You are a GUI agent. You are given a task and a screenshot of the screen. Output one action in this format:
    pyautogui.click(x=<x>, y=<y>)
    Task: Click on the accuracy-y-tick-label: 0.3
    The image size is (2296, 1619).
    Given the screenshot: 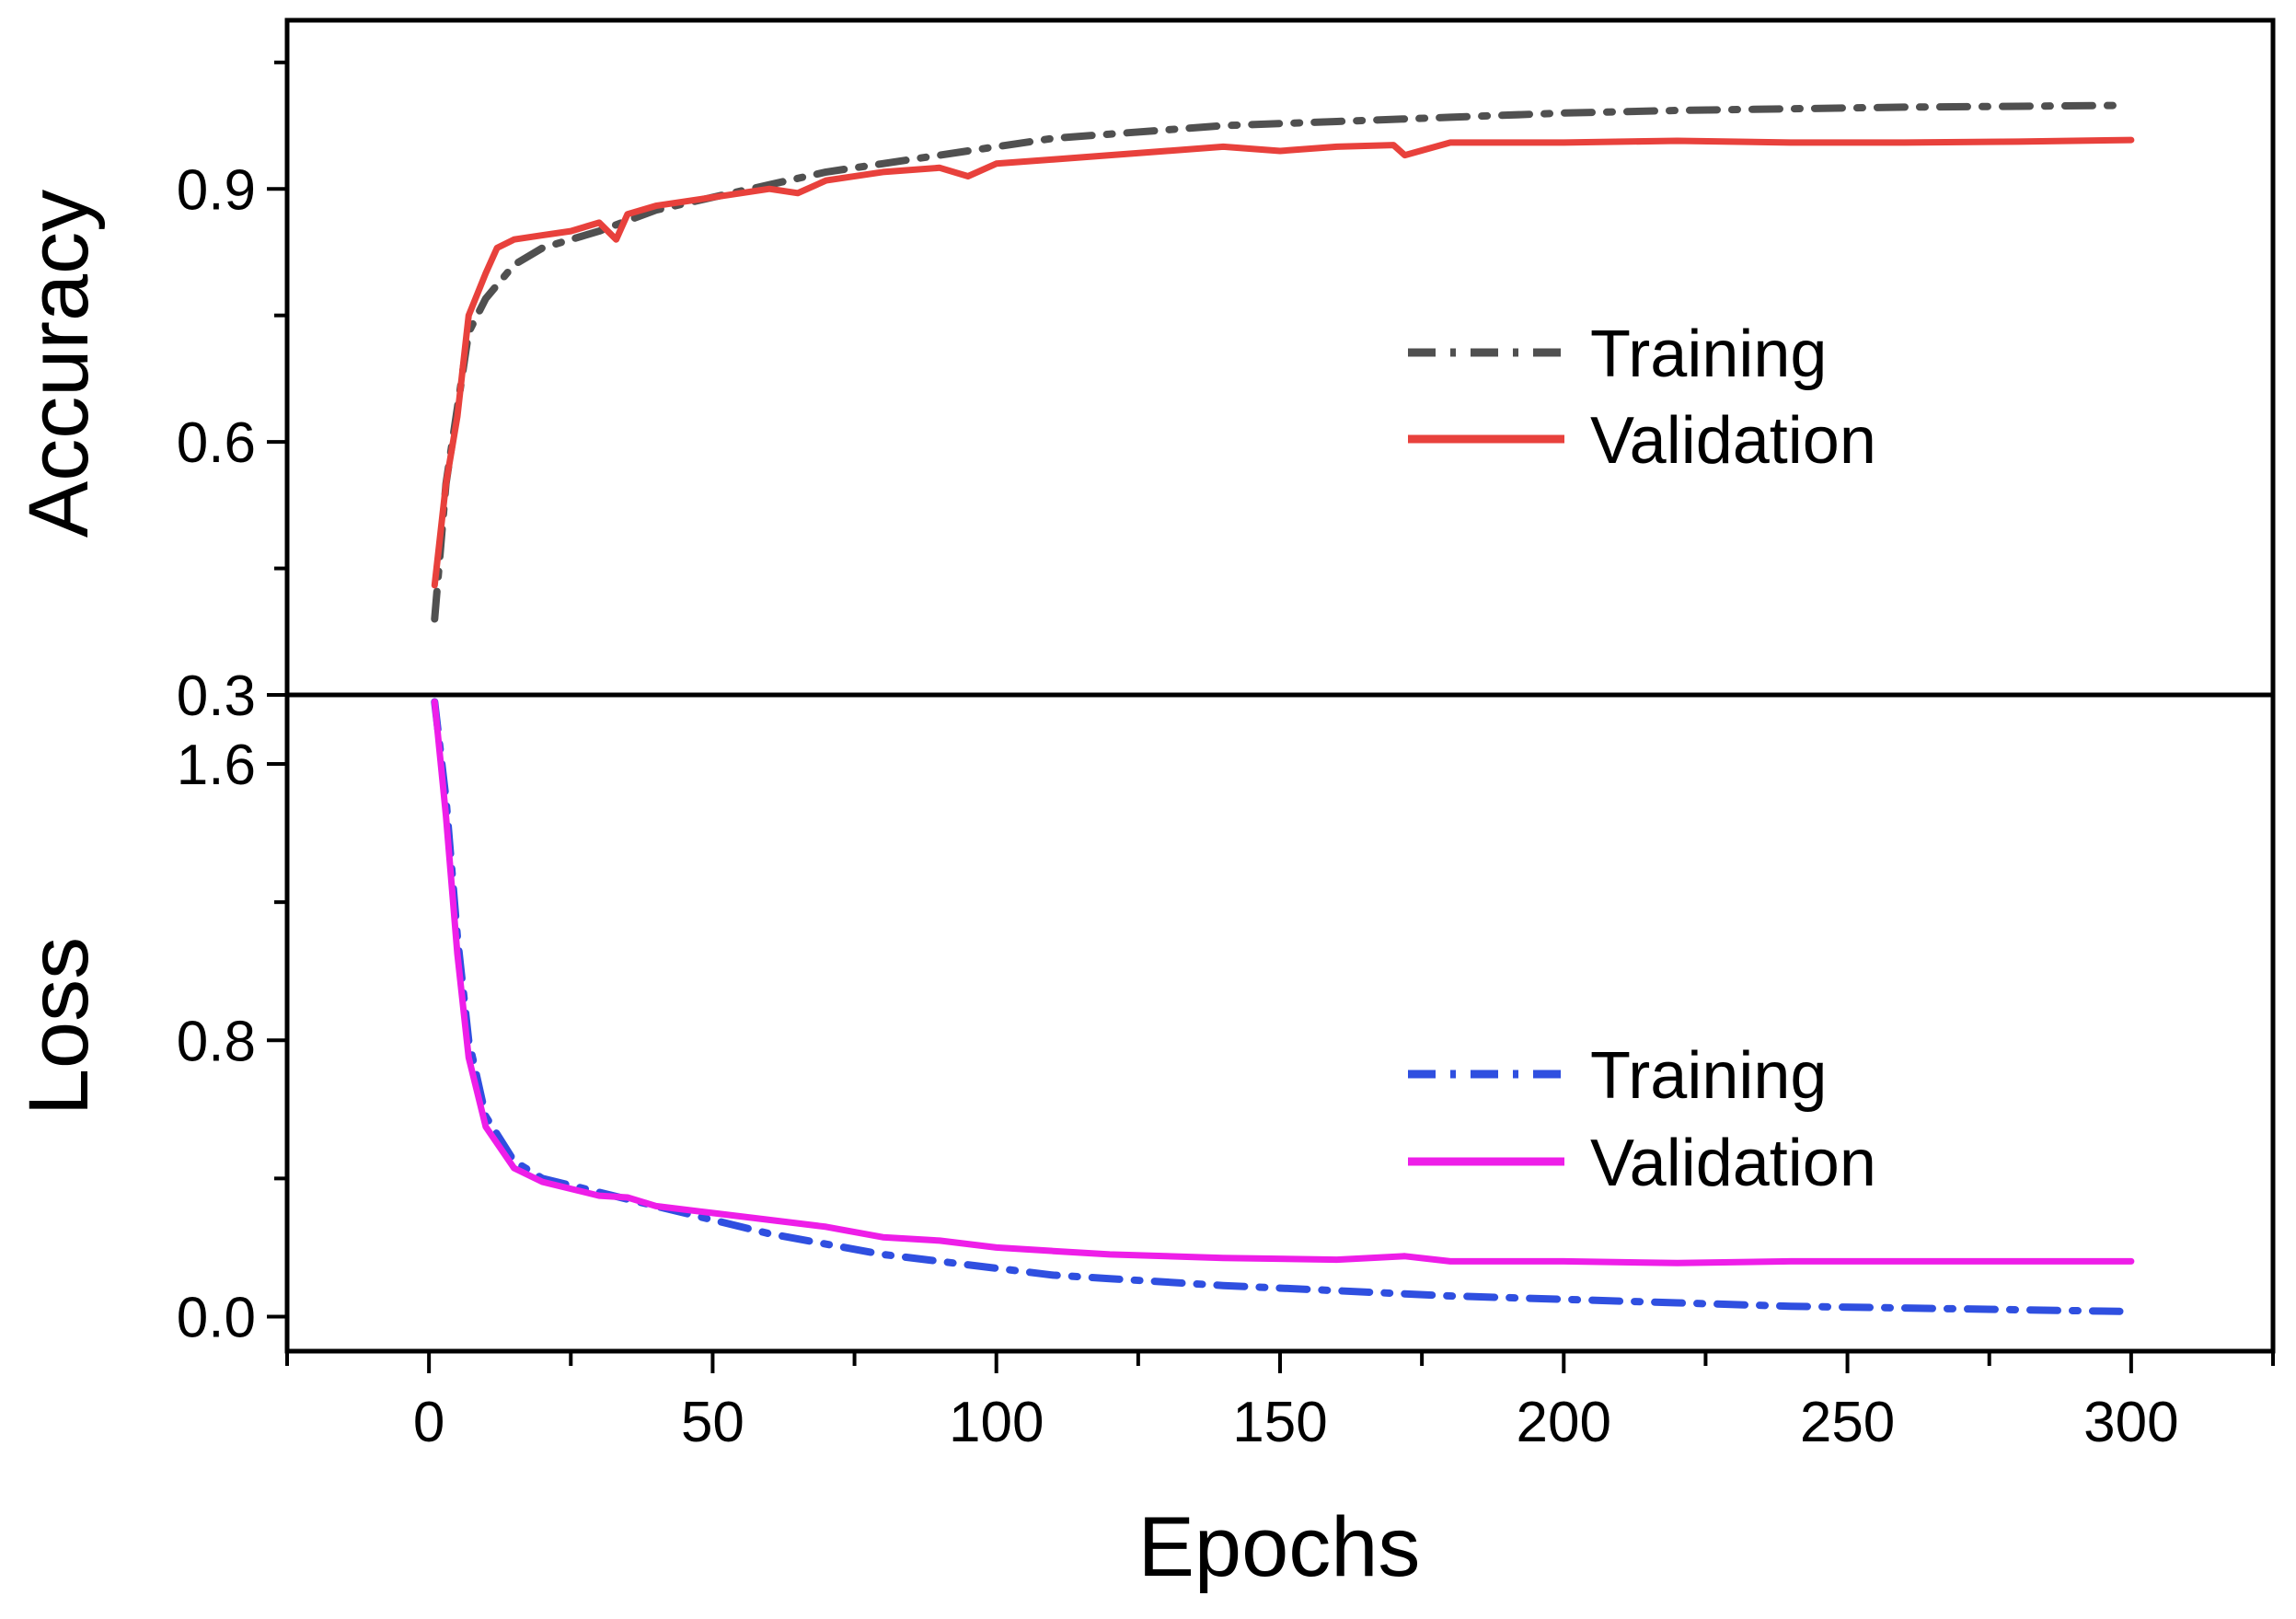 What is the action you would take?
    pyautogui.click(x=217, y=696)
    